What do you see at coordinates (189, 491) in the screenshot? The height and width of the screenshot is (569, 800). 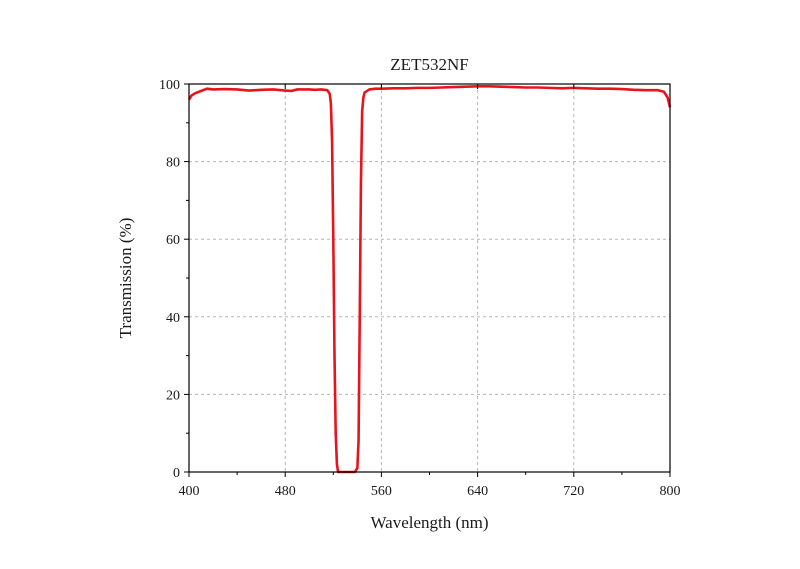 I see `x-tick-label: 400` at bounding box center [189, 491].